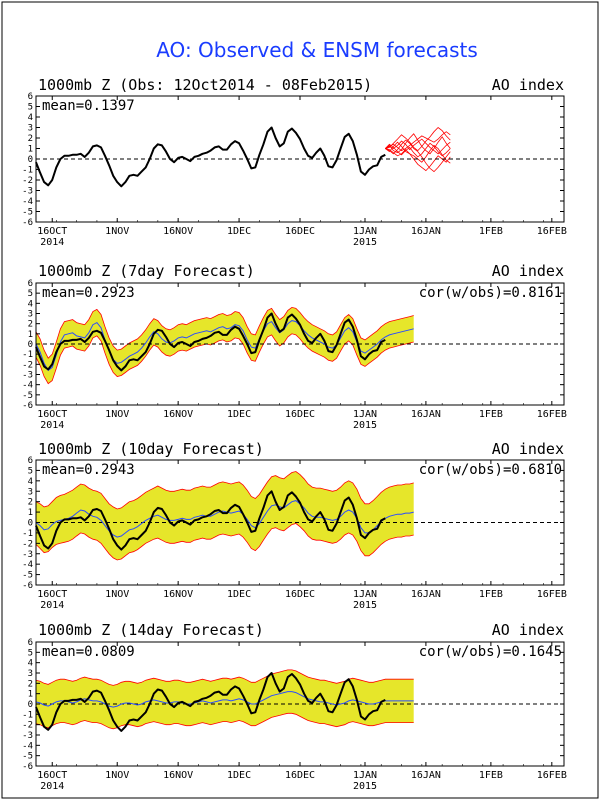 The height and width of the screenshot is (800, 600). What do you see at coordinates (151, 630) in the screenshot?
I see `panel-title: 1000mb Z (14day Forecast)` at bounding box center [151, 630].